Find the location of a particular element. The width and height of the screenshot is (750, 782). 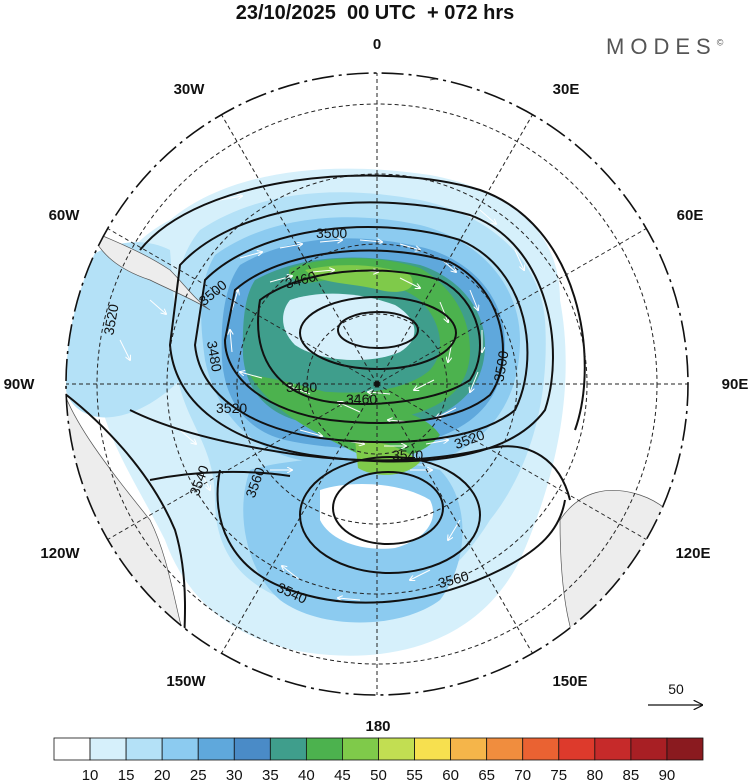

colorbar-tick-label: 25 is located at coordinates (198, 774).